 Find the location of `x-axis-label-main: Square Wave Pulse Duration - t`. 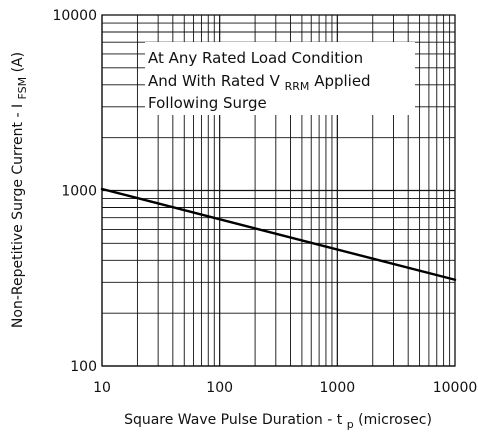

x-axis-label-main: Square Wave Pulse Duration - t is located at coordinates (233, 420).